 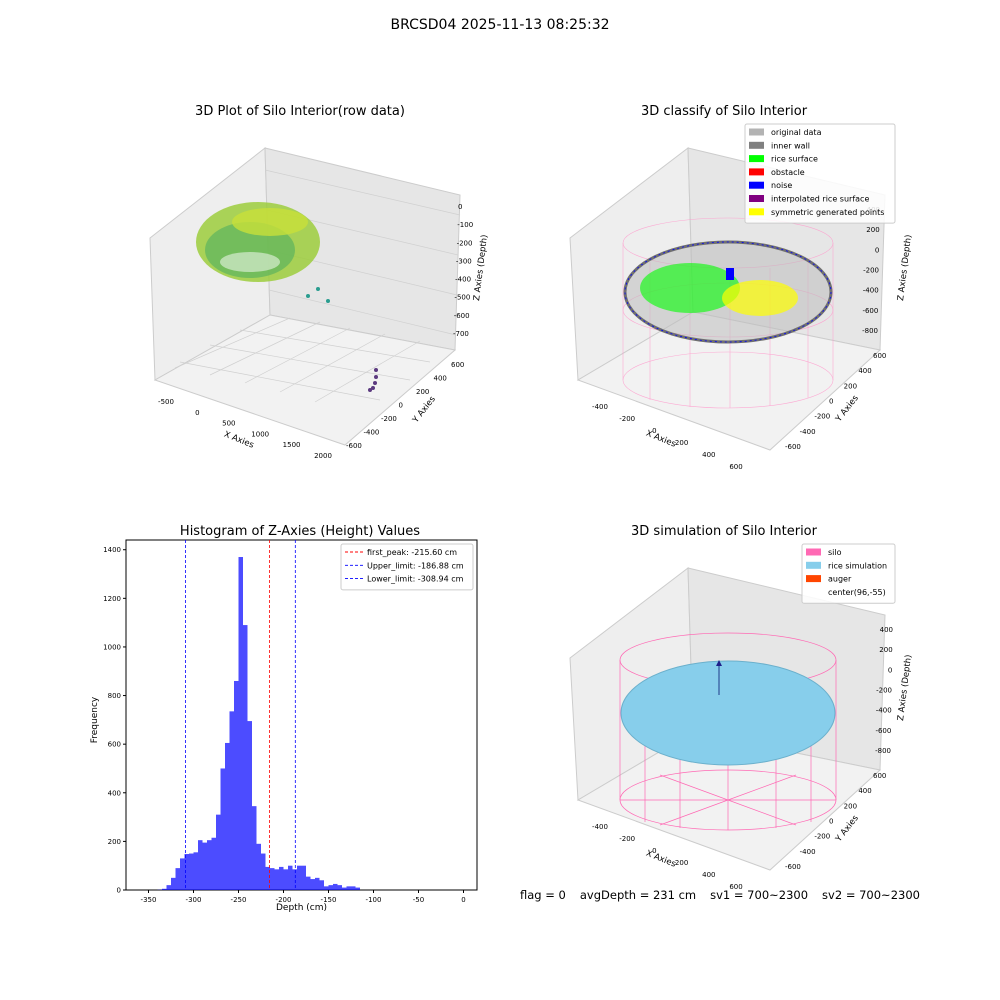 What do you see at coordinates (284, 900) in the screenshot?
I see `x-tick-label: -200` at bounding box center [284, 900].